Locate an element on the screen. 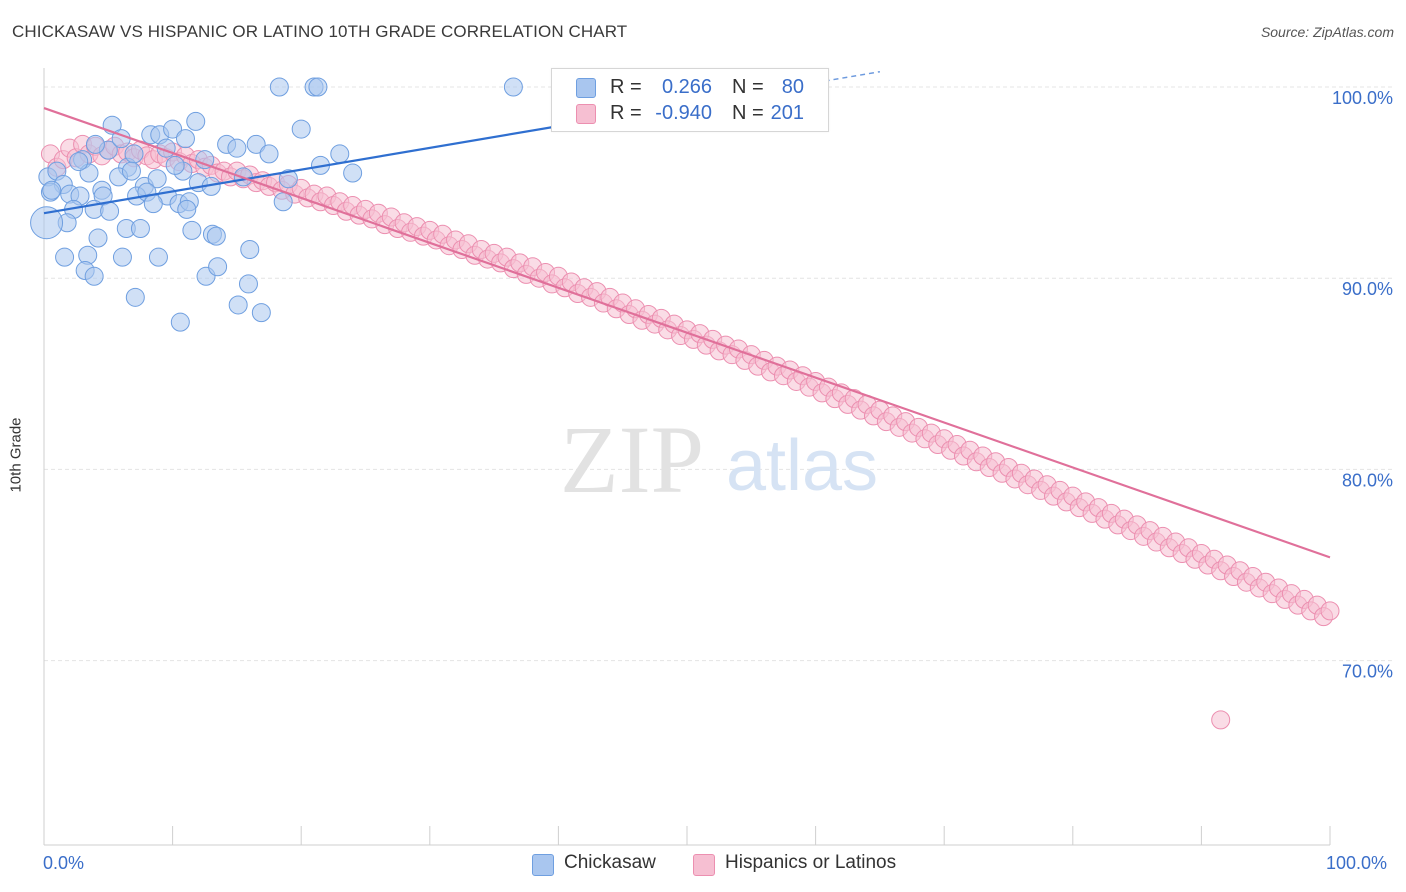 Image resolution: width=1406 pixels, height=892 pixels. watermark-zip: ZIP is located at coordinates (632, 459).